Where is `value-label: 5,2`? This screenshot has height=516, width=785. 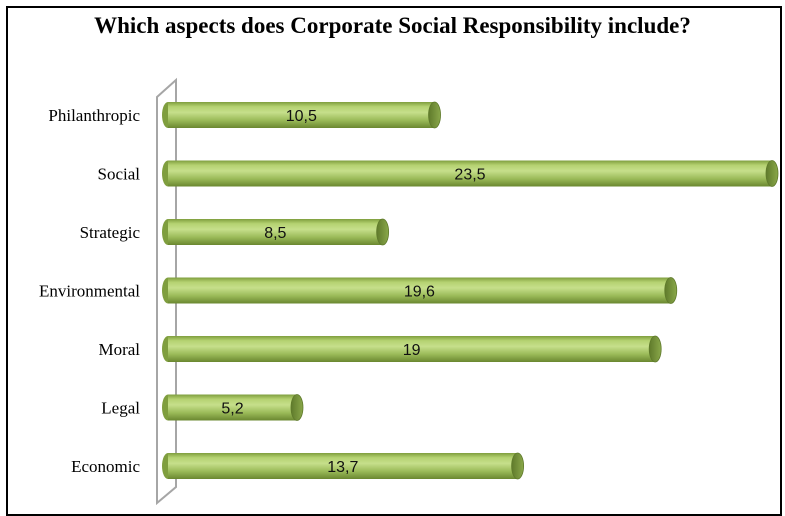 value-label: 5,2 is located at coordinates (232, 409).